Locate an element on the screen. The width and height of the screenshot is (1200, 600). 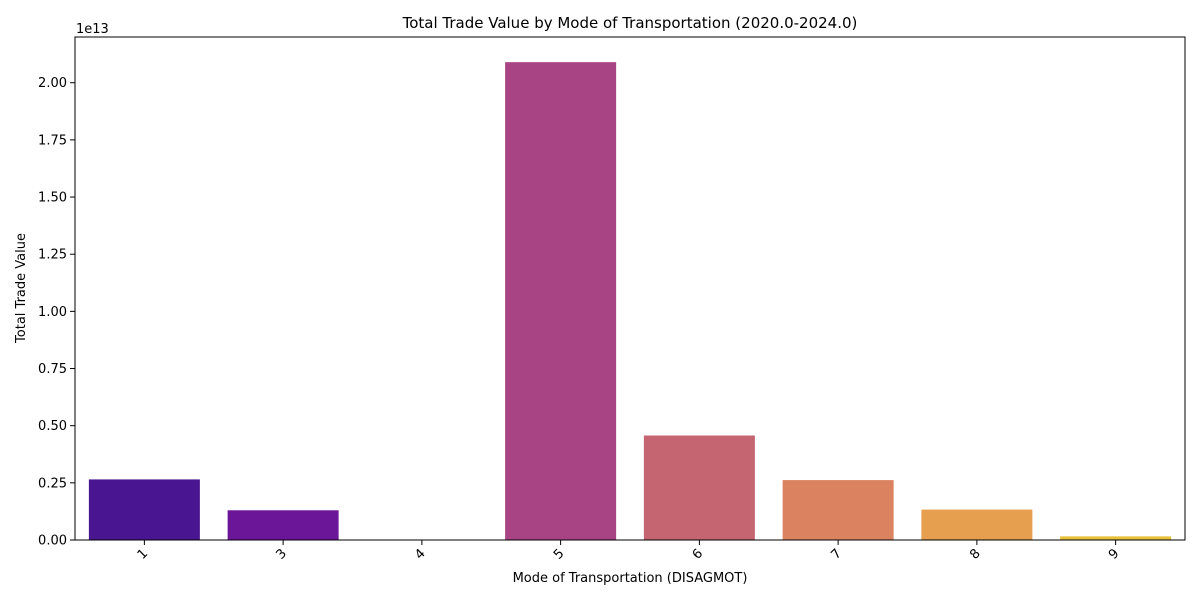
y-tick-label: 1.75 is located at coordinates (52, 140).